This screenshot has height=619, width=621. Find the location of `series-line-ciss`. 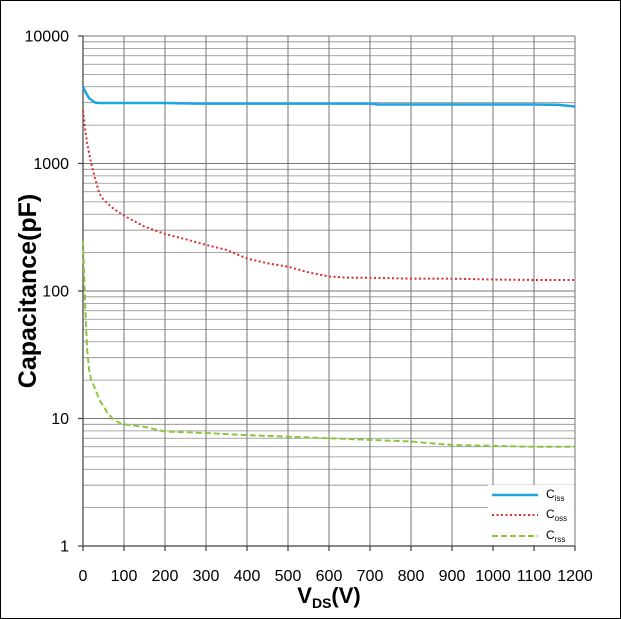

series-line-ciss is located at coordinates (328, 97).